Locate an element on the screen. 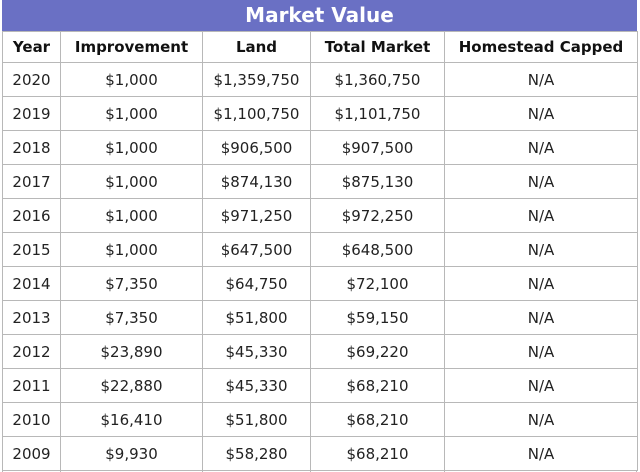 The width and height of the screenshot is (640, 472). table-cell: 2018 is located at coordinates (31, 147).